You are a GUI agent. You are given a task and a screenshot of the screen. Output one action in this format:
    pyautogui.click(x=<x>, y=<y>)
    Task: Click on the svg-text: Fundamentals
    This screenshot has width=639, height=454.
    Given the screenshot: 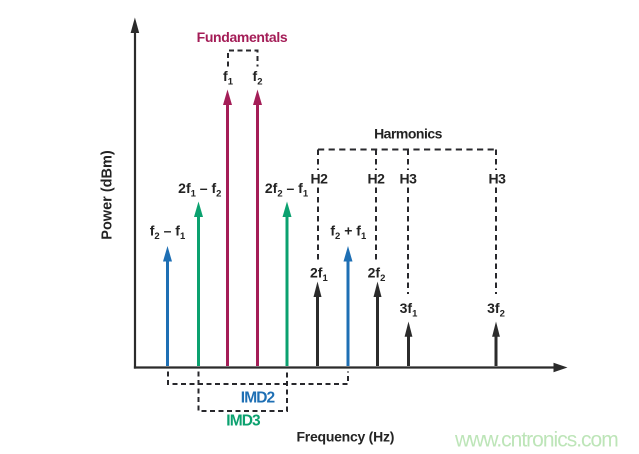 What is the action you would take?
    pyautogui.click(x=242, y=37)
    